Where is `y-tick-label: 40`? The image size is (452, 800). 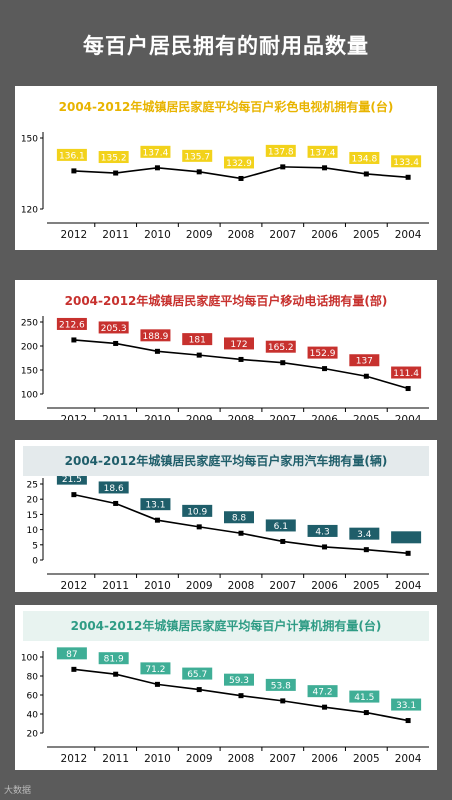 y-tick-label: 40 is located at coordinates (33, 716).